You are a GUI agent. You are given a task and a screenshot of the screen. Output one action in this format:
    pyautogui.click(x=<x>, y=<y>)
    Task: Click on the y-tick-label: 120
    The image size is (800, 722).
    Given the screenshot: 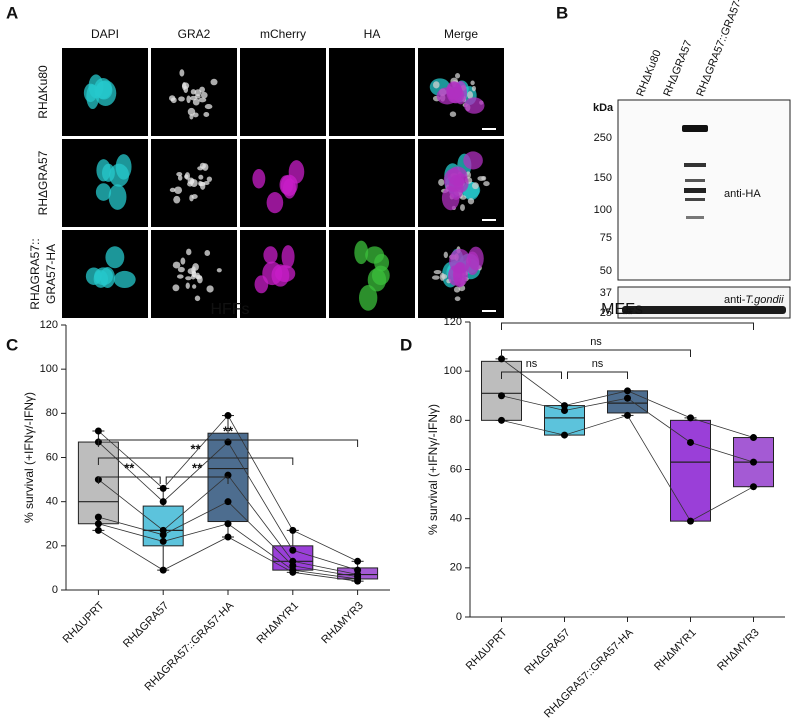 What is the action you would take?
    pyautogui.click(x=49, y=325)
    